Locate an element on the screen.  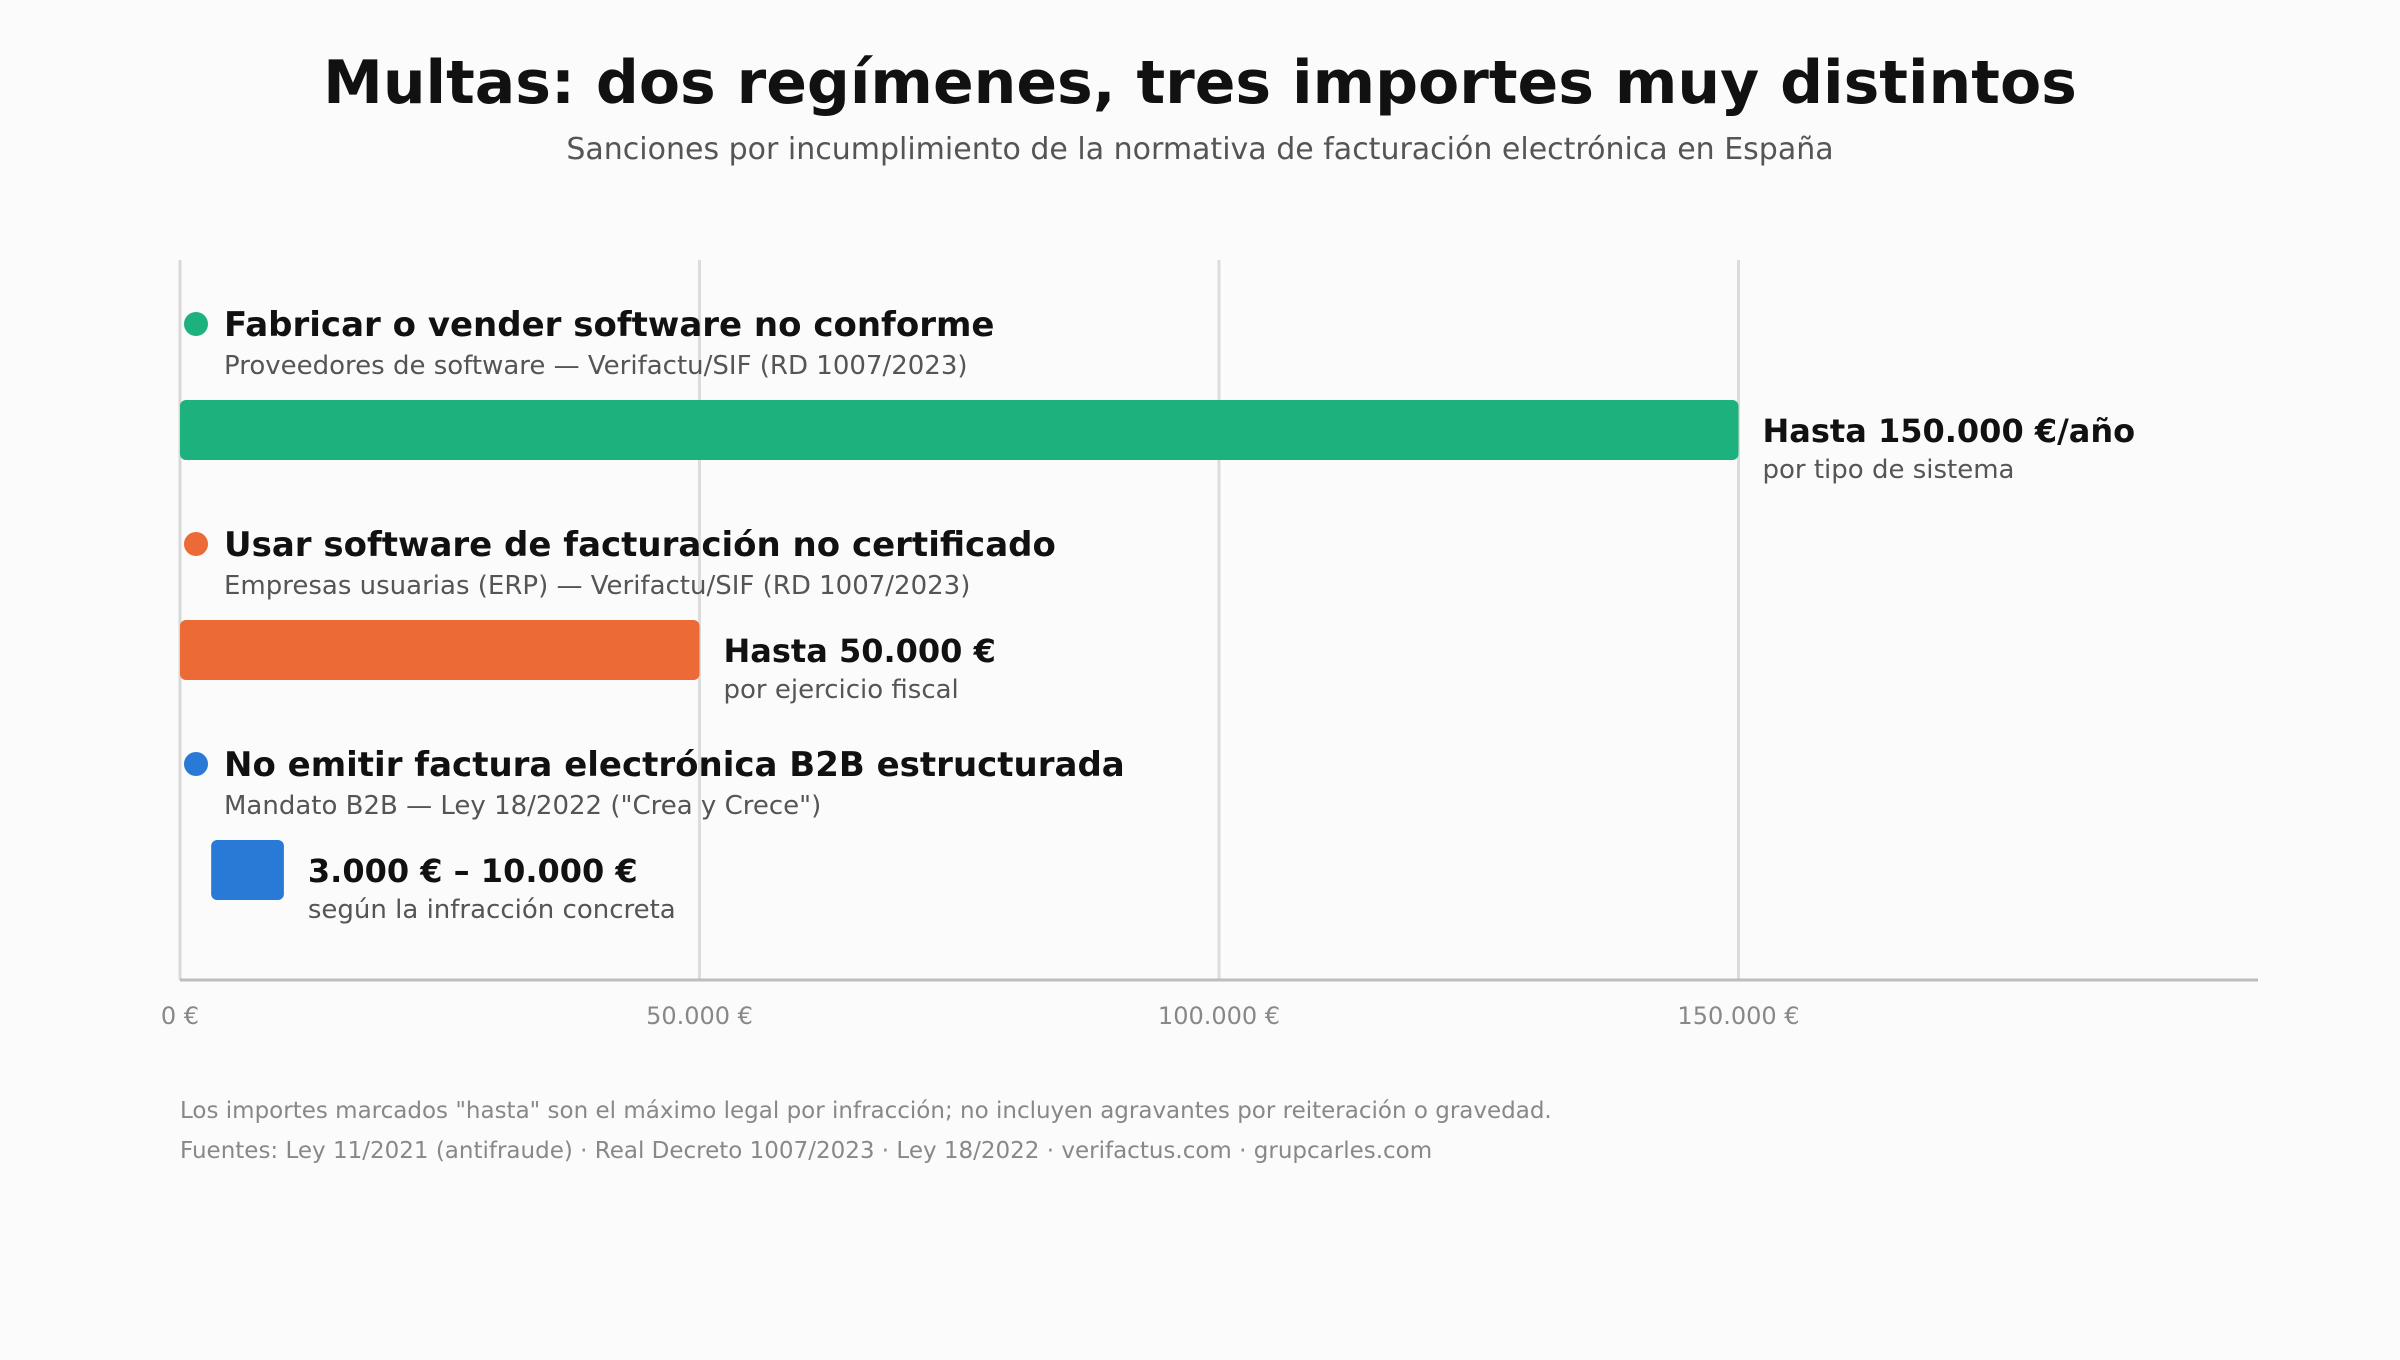
bar-value-sublabel: por ejercicio fiscal is located at coordinates (841, 690).